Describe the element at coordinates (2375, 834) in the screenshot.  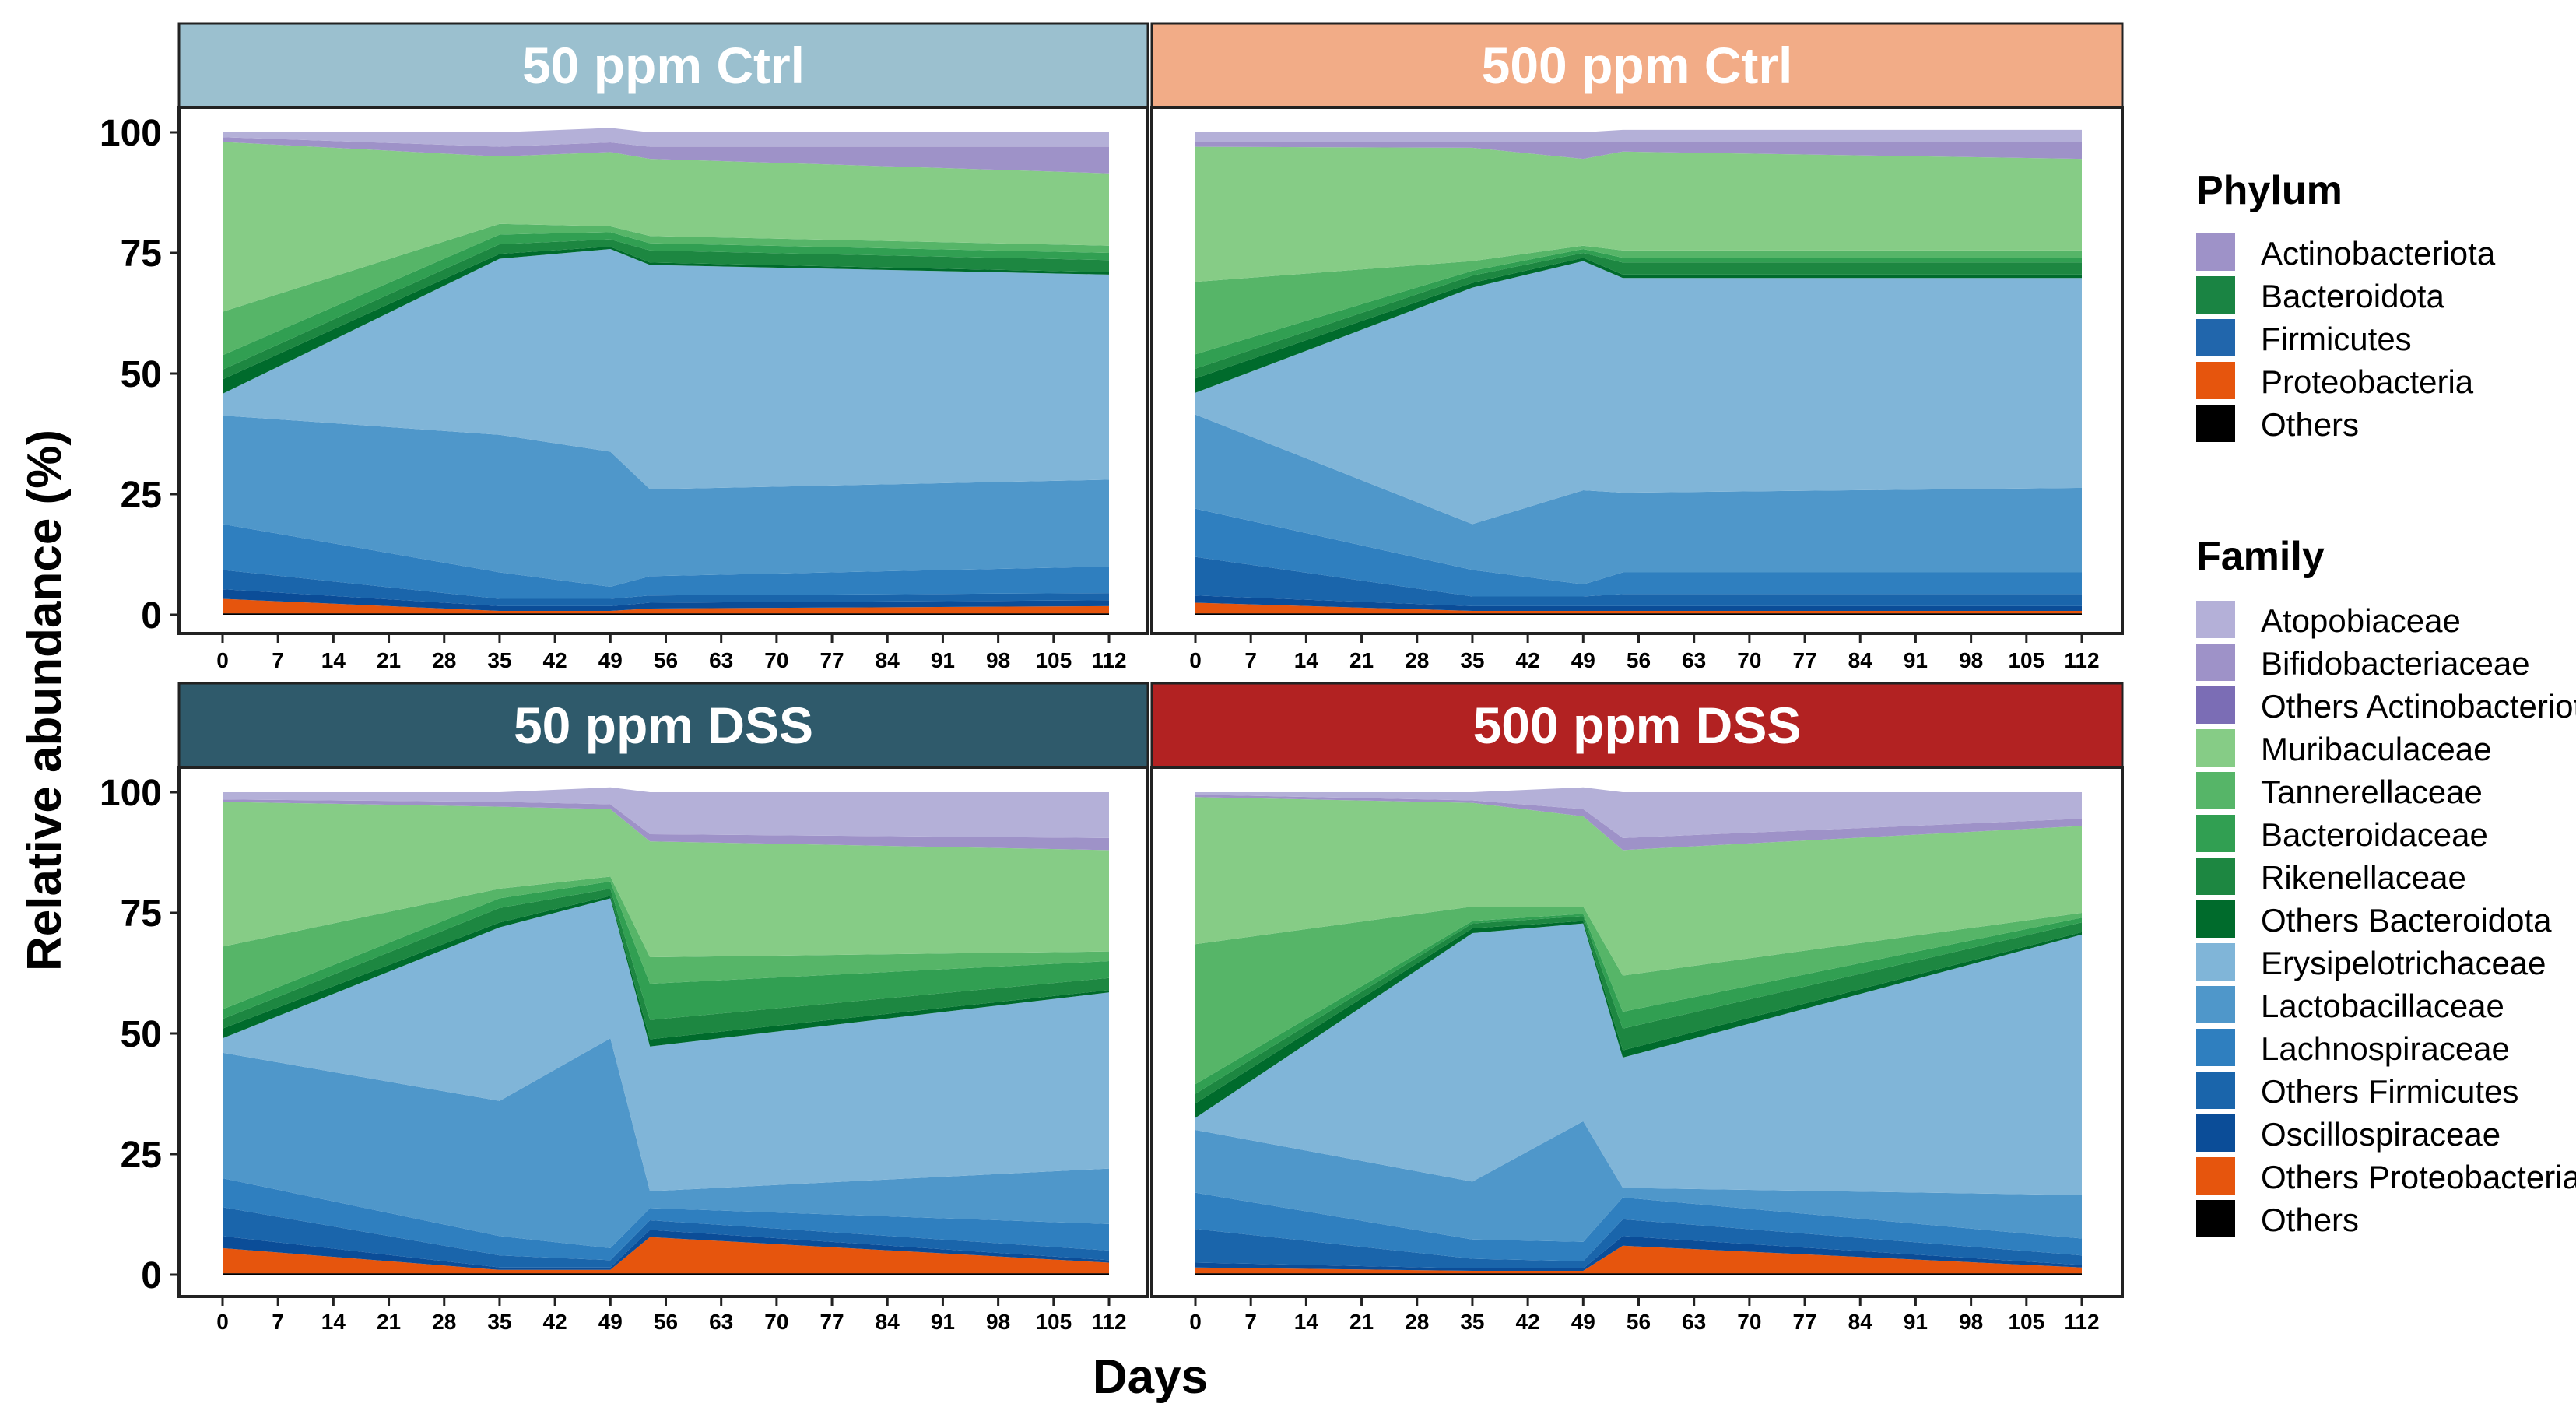
I see `legend-label-bacteroidaceae: Bacteroidaceae` at that location.